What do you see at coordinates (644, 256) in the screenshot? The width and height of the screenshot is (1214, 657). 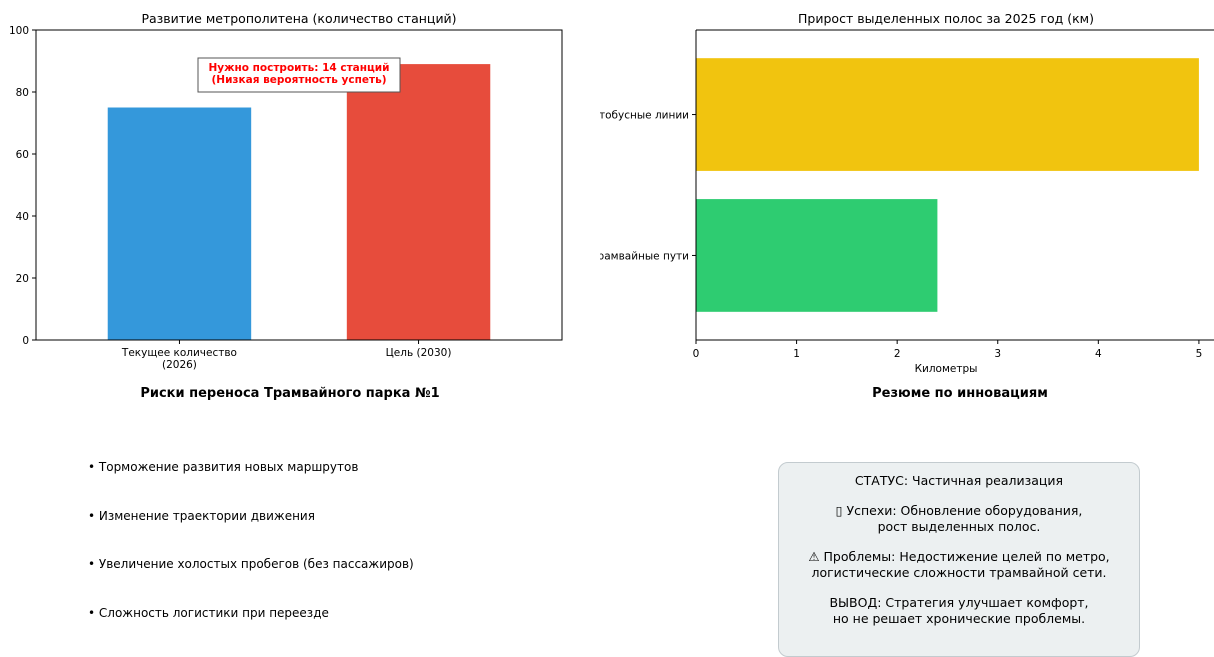 I see `y-tick-label: Трамвайные пути` at bounding box center [644, 256].